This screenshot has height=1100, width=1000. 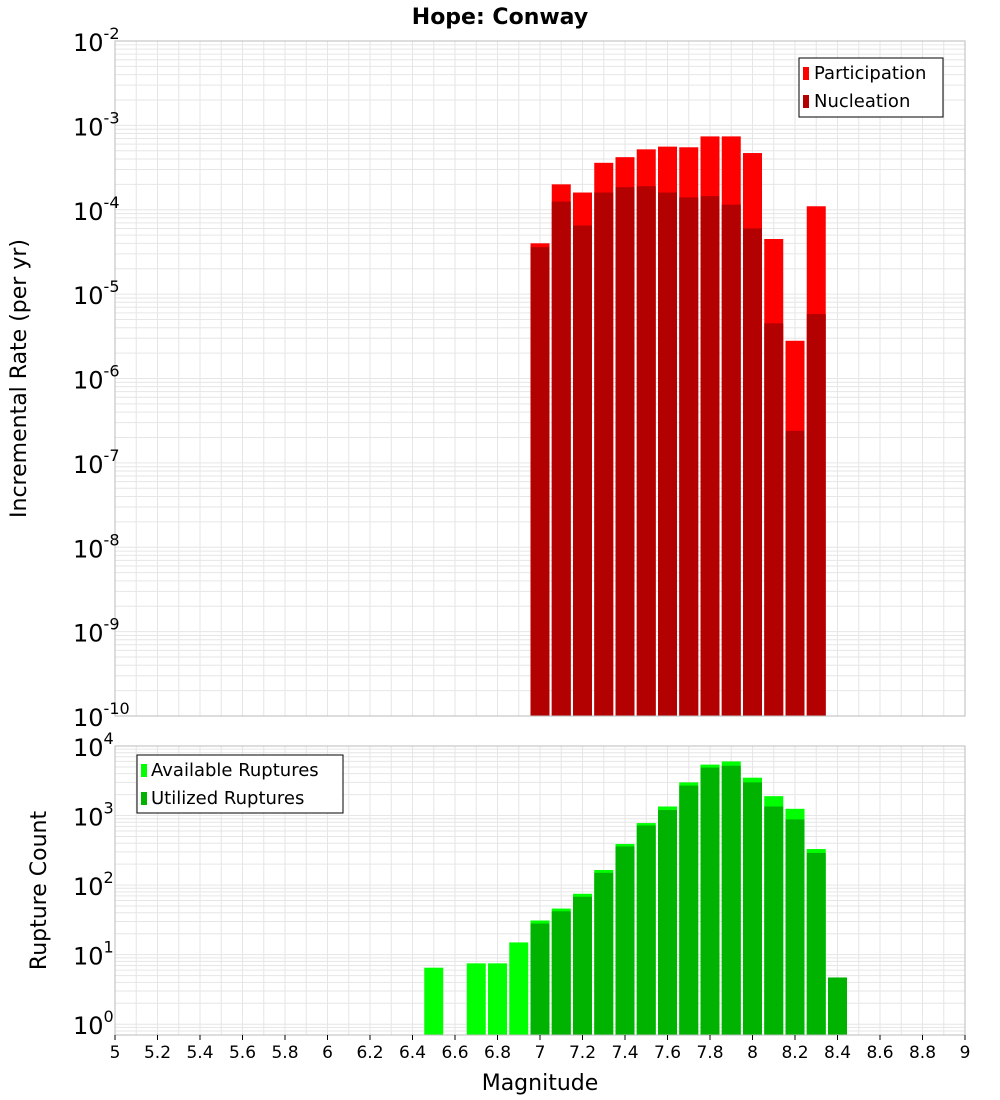 I want to click on y-tick-label: 10⁻⁶, so click(x=96, y=378).